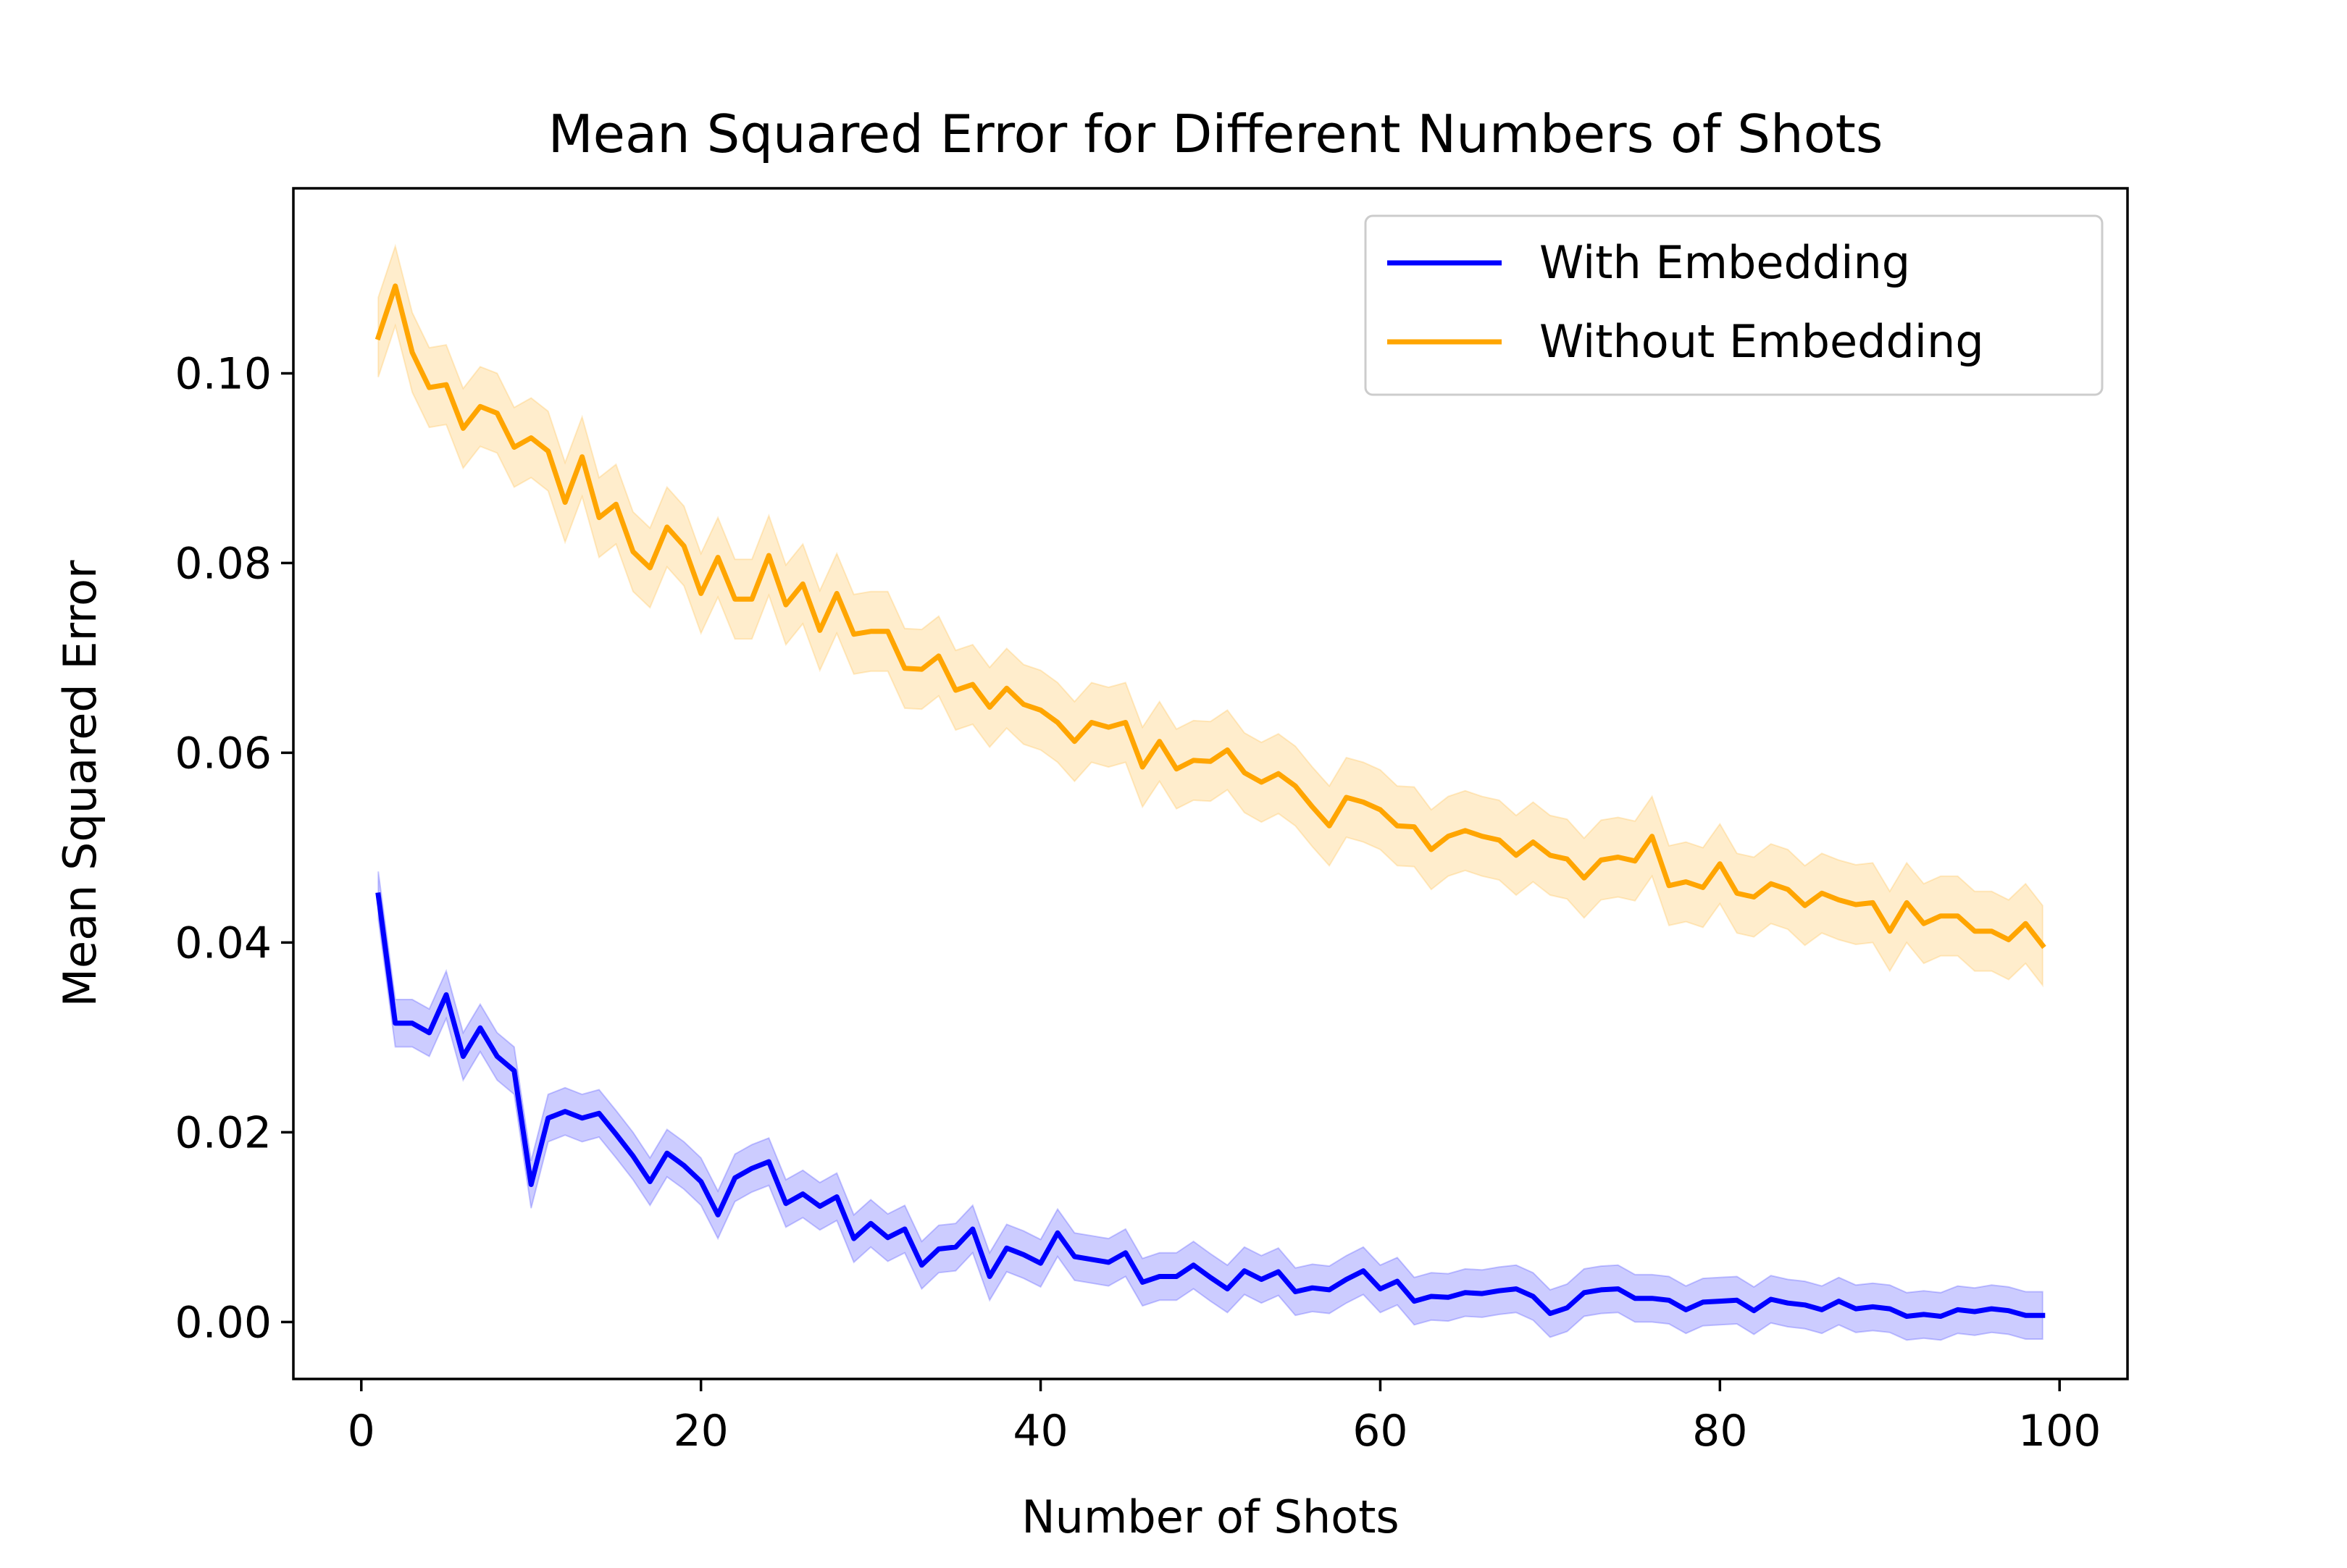 The width and height of the screenshot is (2347, 1568). Describe the element at coordinates (234, 848) in the screenshot. I see `y-axis-ticks: 0.00 0.02 0.04 0.06 0.08 0.10` at that location.